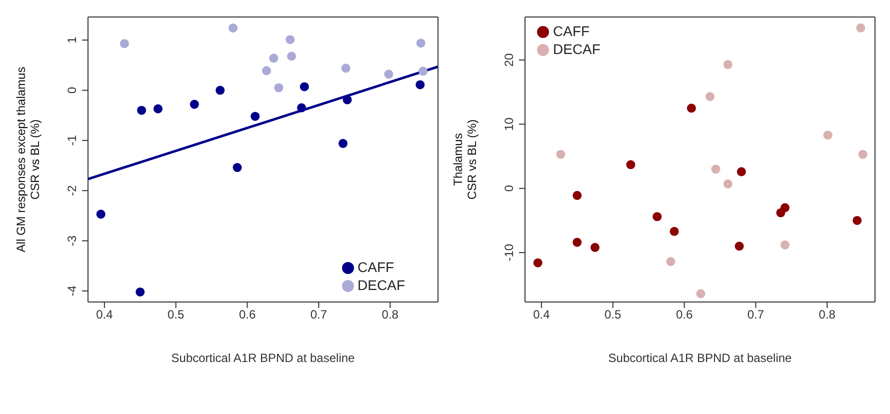 This screenshot has width=890, height=414. I want to click on y-axis-title: Thalamus CSR vs BL (%), so click(465, 159).